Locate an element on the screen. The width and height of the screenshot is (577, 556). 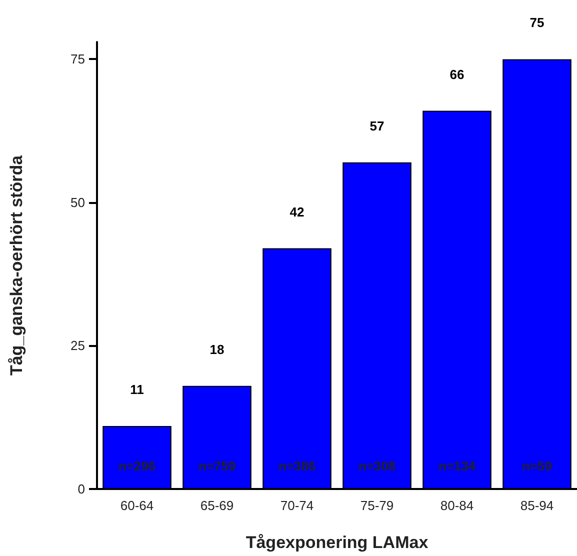
x-tick-label: 70-74 is located at coordinates (297, 505).